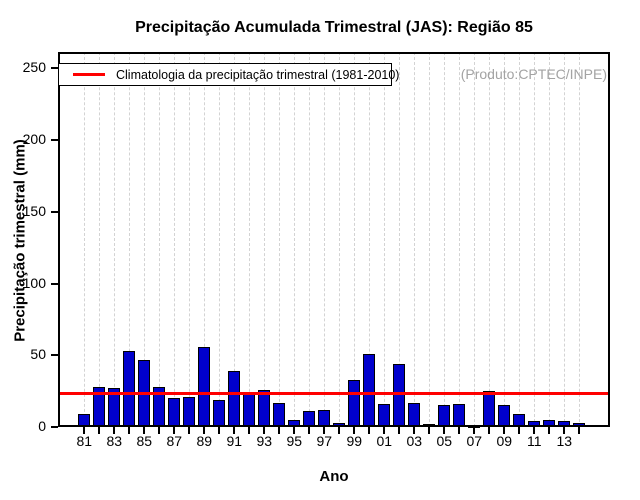 This screenshot has width=640, height=500. I want to click on x-axis-tick-label: 09, so click(504, 441).